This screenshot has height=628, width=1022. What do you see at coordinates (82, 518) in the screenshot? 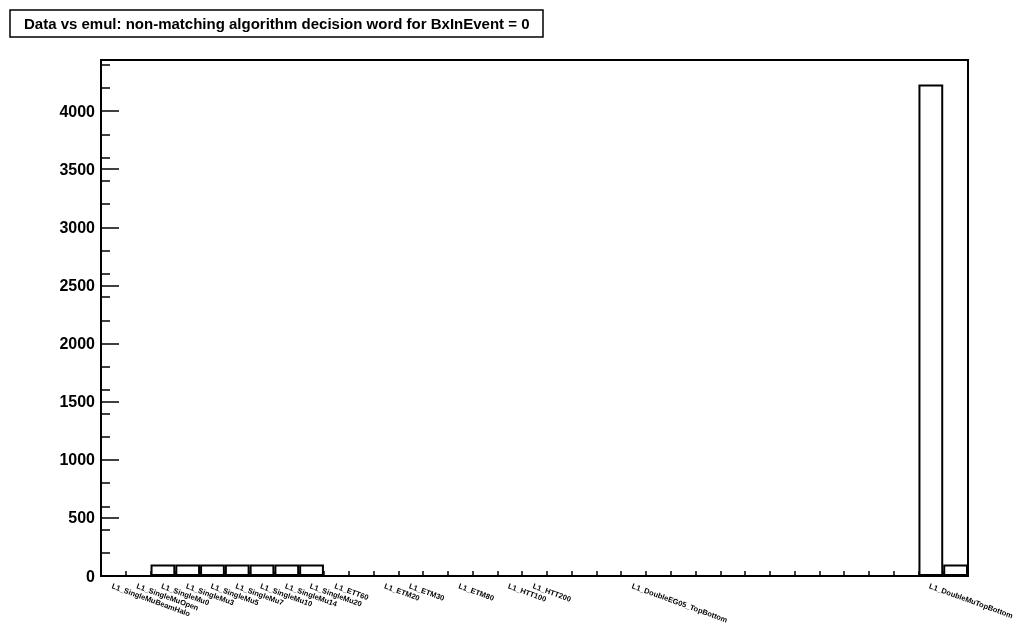
I see `y-tick-label: 500` at bounding box center [82, 518].